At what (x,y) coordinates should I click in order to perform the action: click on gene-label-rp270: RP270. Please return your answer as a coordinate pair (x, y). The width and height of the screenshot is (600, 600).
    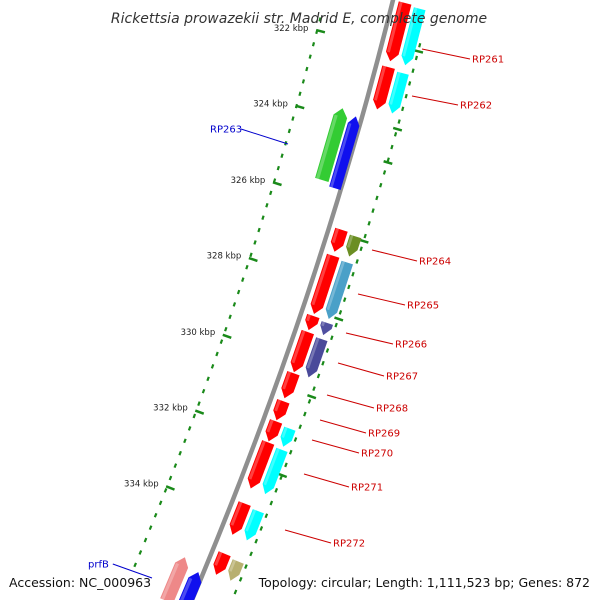
    Looking at the image, I should click on (377, 454).